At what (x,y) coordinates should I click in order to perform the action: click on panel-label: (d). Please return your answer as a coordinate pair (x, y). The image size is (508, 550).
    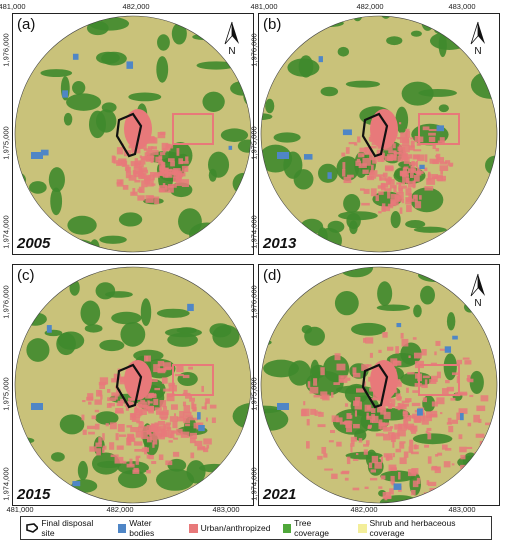
    Looking at the image, I should click on (272, 275).